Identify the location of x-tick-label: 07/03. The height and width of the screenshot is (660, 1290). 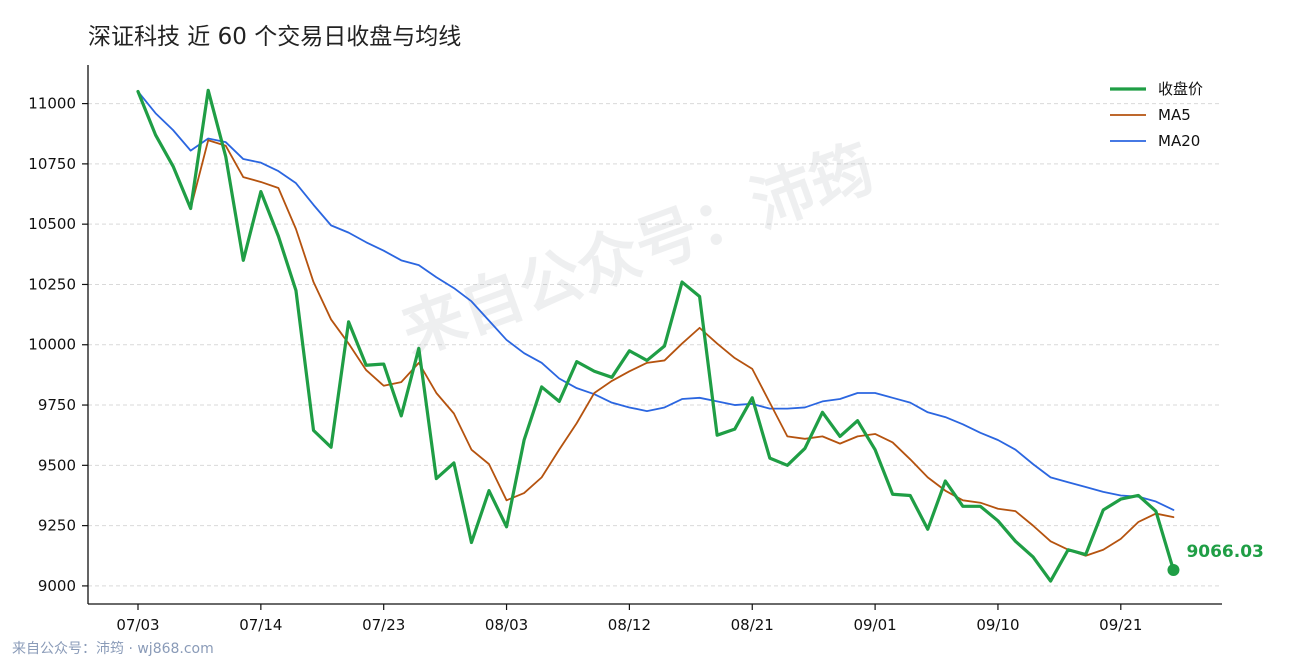
(137, 625).